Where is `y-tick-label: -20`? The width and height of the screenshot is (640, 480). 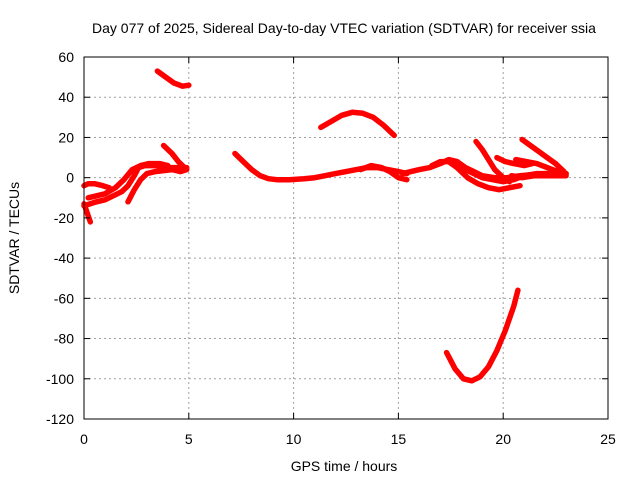 y-tick-label: -20 is located at coordinates (64, 218).